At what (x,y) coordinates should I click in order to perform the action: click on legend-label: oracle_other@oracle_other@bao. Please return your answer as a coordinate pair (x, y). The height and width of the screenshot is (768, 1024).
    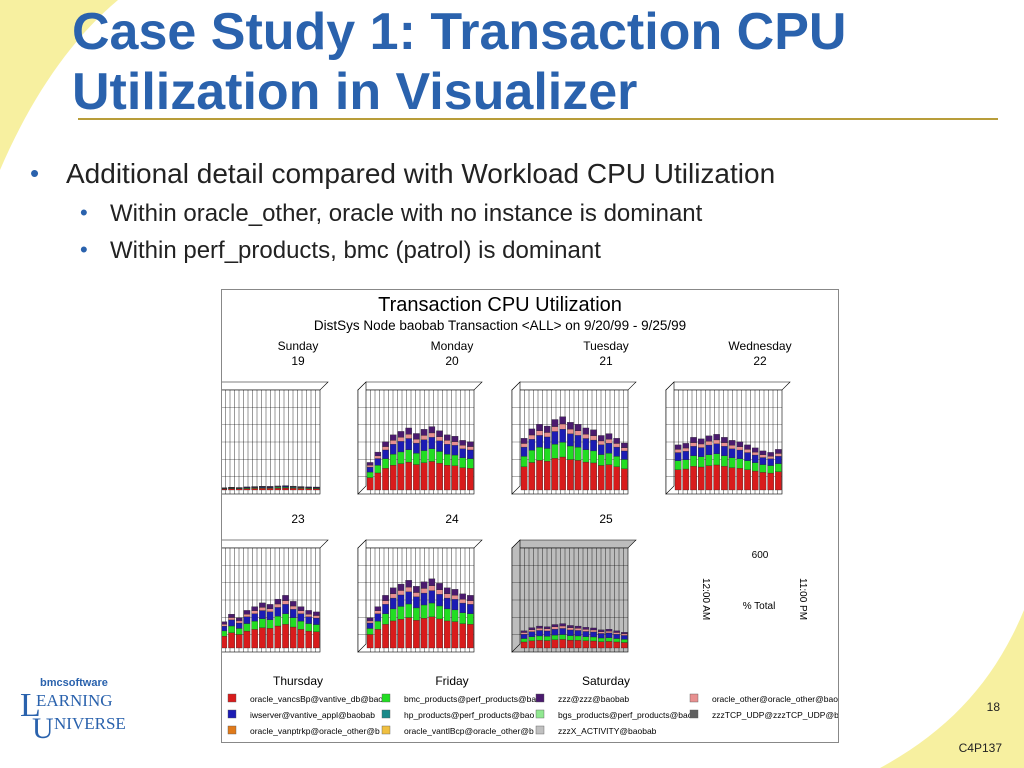
    Looking at the image, I should click on (775, 699).